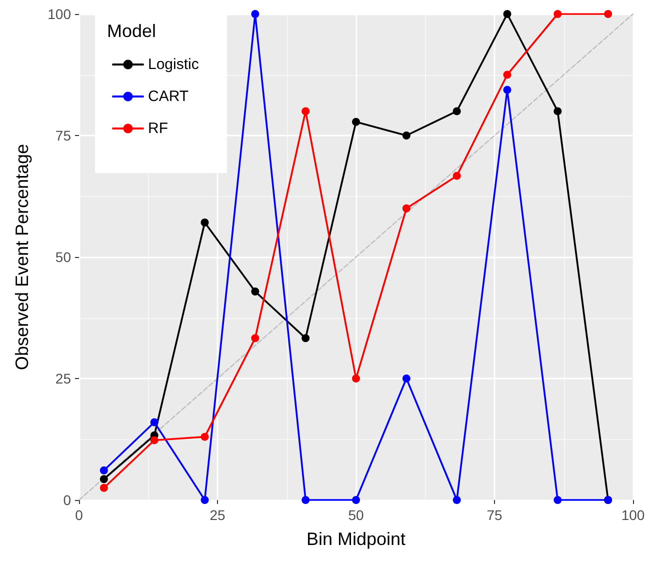 This screenshot has width=658, height=584. Describe the element at coordinates (60, 14) in the screenshot. I see `y-tick-label: 100` at that location.